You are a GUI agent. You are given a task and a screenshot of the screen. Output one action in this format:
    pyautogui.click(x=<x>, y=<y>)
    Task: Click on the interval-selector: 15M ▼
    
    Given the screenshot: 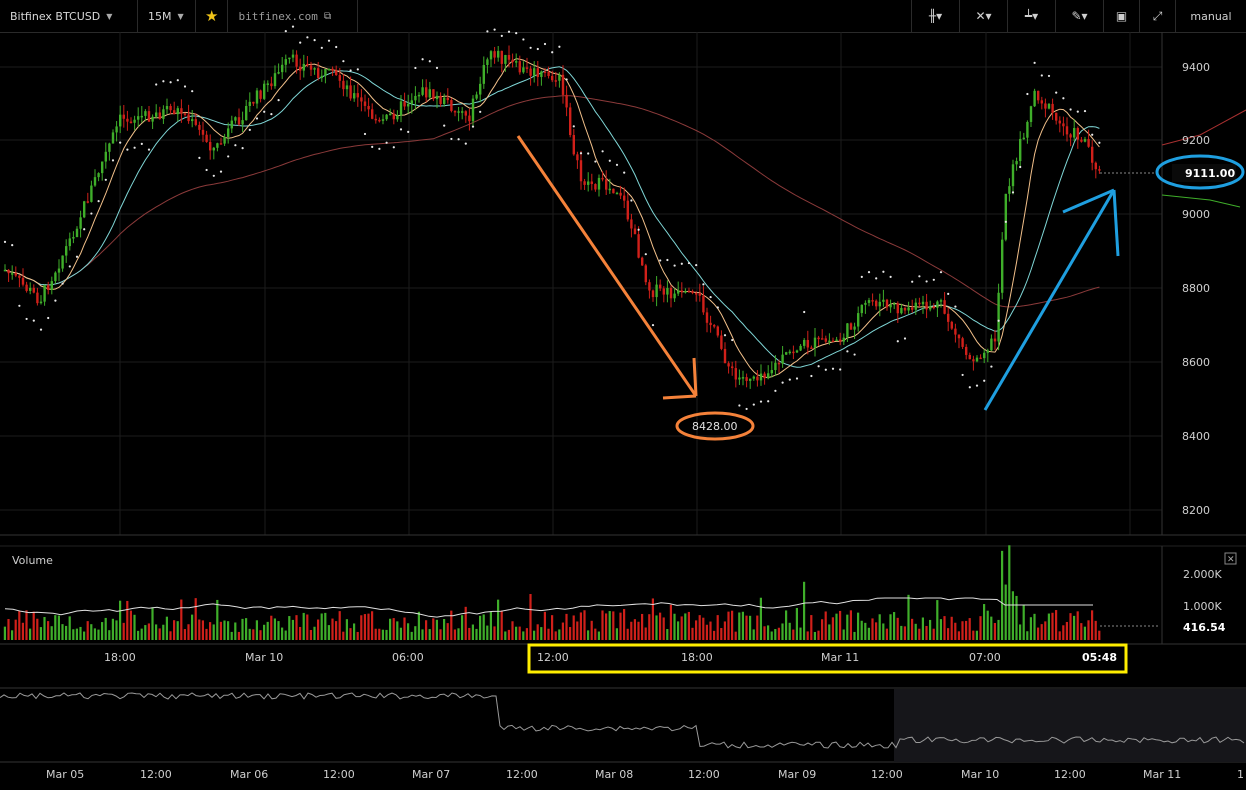 What is the action you would take?
    pyautogui.click(x=167, y=16)
    